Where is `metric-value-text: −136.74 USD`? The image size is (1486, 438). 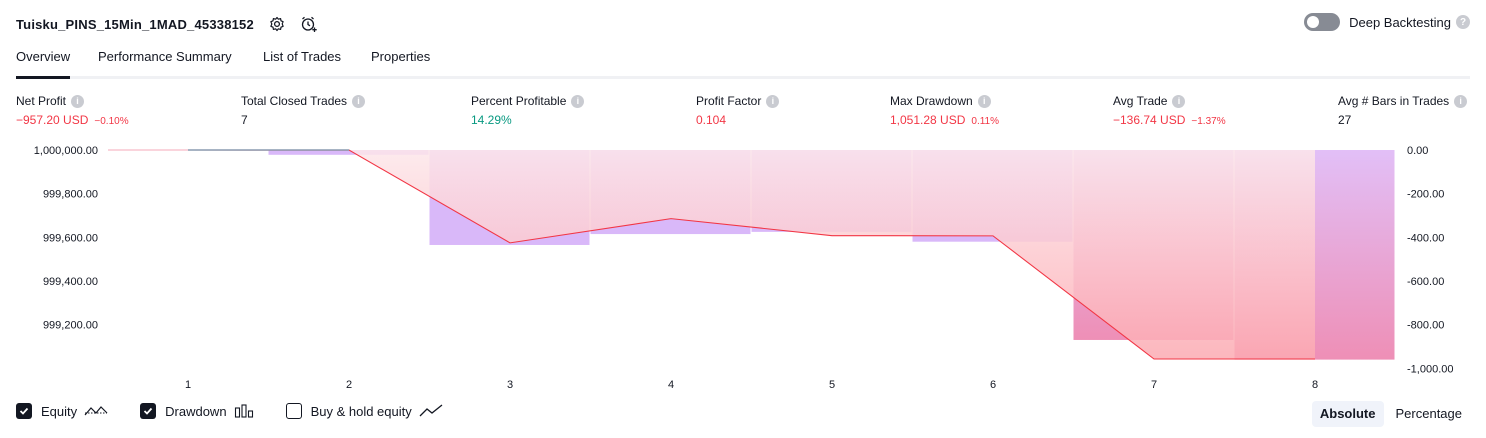 metric-value-text: −136.74 USD is located at coordinates (1149, 120).